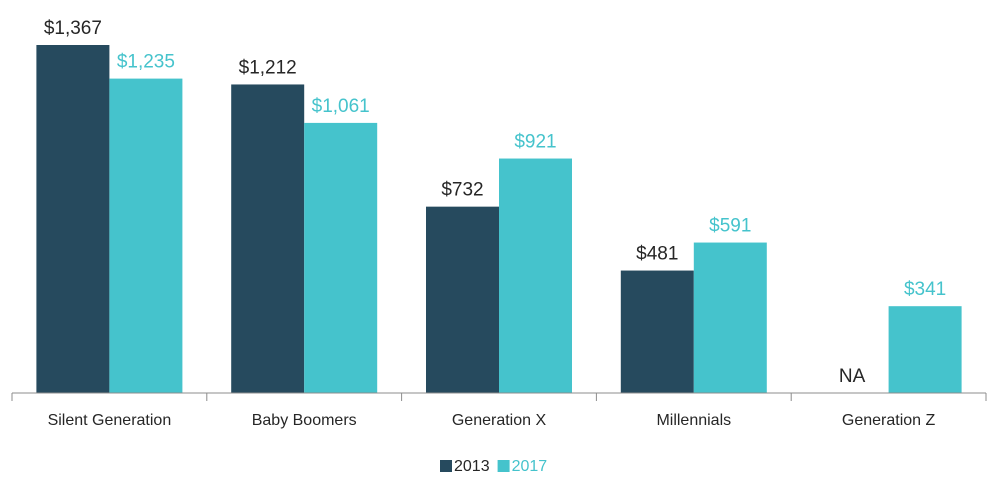 The height and width of the screenshot is (481, 987). I want to click on x-tick-label: Generation Z, so click(889, 420).